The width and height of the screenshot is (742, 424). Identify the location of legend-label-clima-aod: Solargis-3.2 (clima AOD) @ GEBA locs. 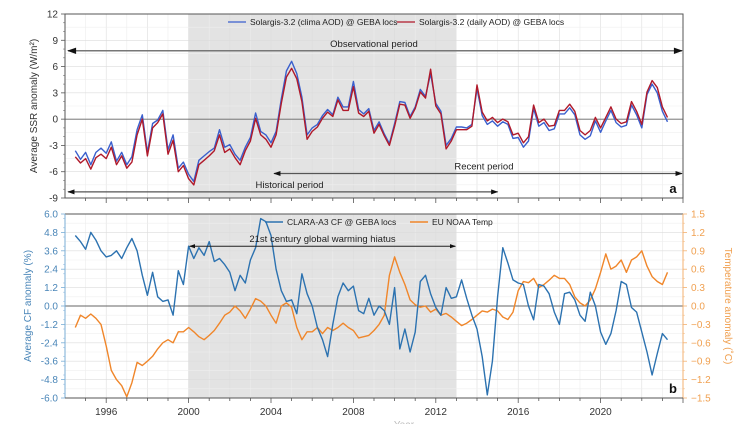
(324, 22).